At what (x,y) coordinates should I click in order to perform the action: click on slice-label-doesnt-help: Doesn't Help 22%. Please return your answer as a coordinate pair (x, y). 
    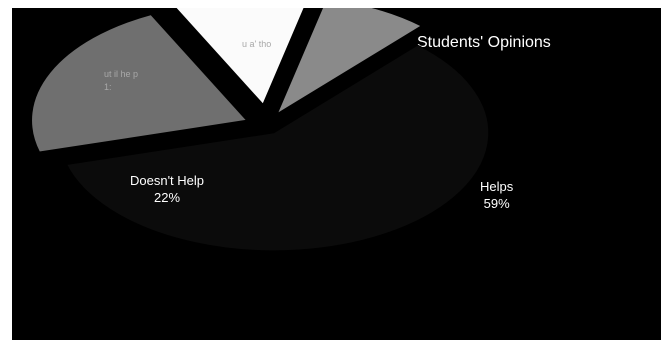
    Looking at the image, I should click on (167, 189).